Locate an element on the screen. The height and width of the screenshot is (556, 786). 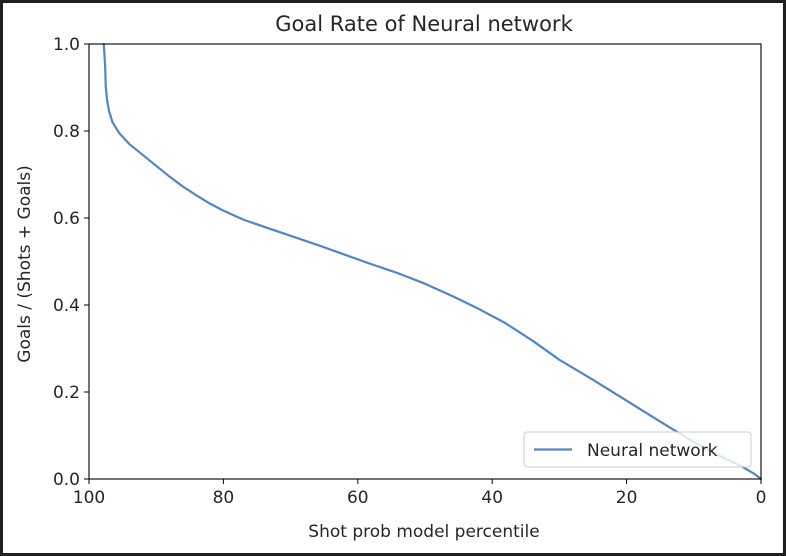
legend: Neural network is located at coordinates (637, 449).